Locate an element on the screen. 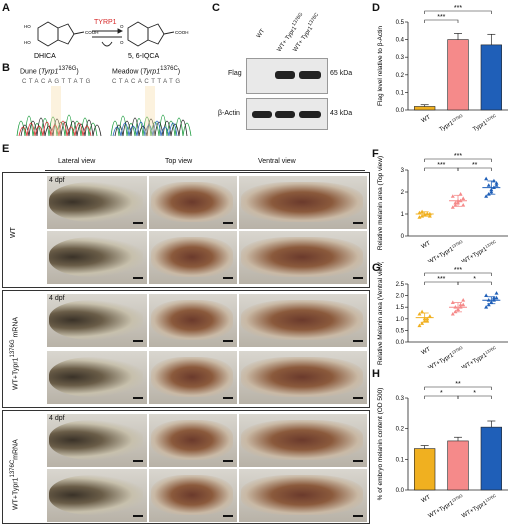  panel-label-c: C is located at coordinates (216, 8).